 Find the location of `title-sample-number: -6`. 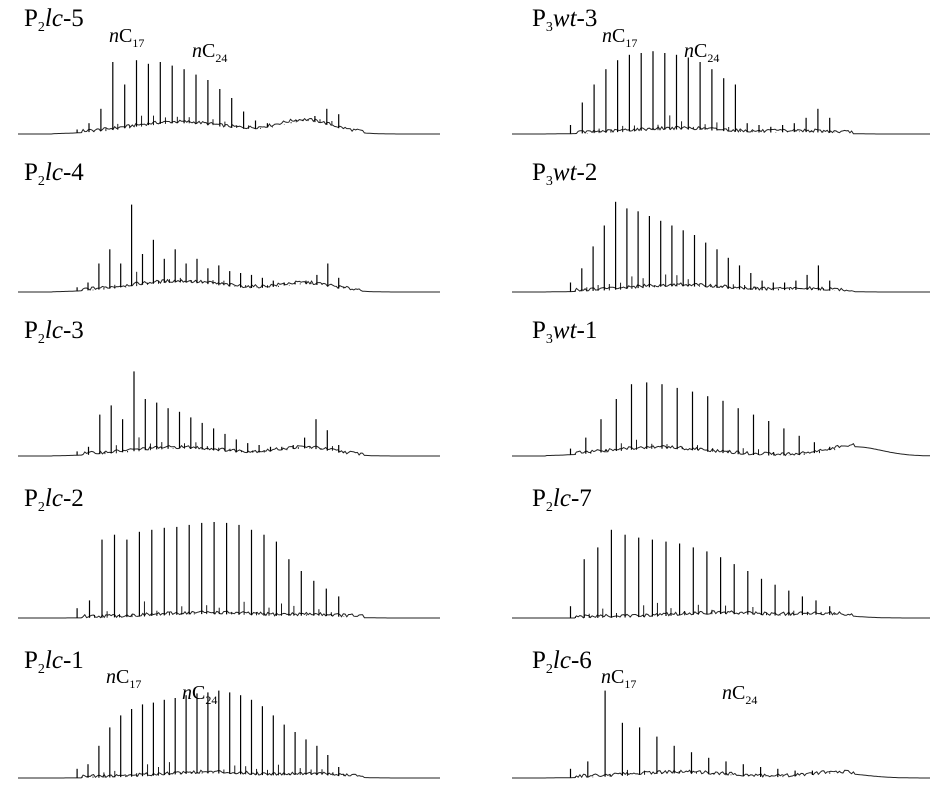

title-sample-number: -6 is located at coordinates (581, 660).